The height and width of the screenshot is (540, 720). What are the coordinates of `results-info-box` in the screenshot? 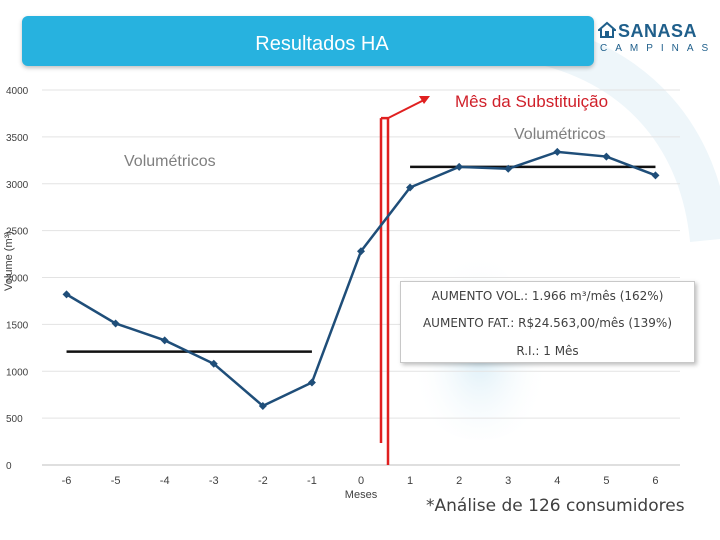 It's located at (547, 322).